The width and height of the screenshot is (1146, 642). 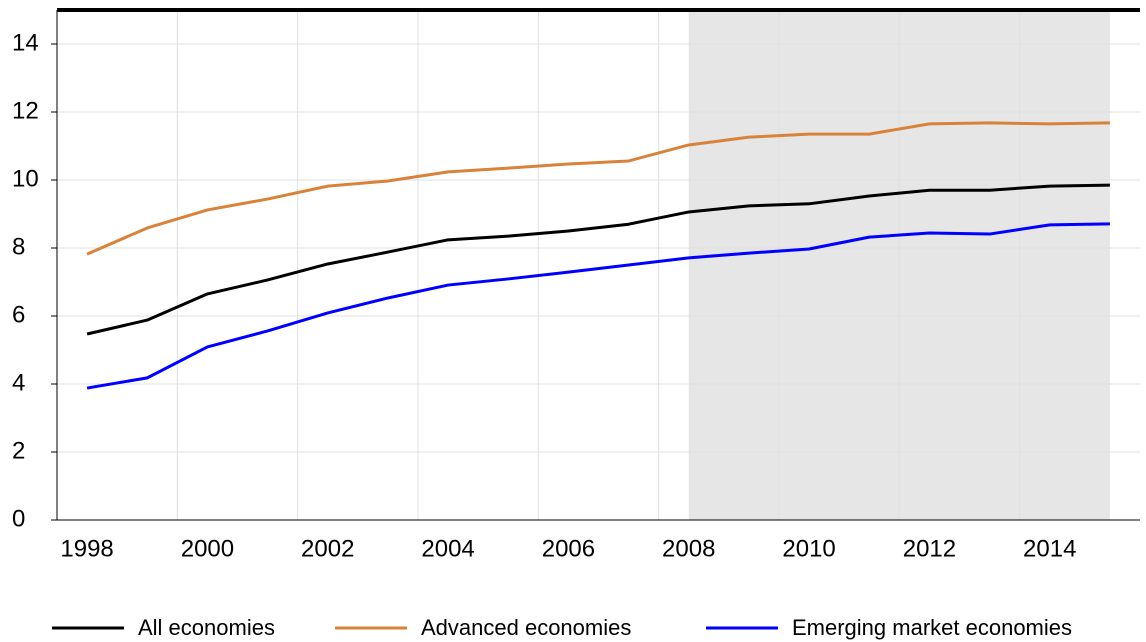 I want to click on x-tick-label: 1998, so click(x=86, y=548).